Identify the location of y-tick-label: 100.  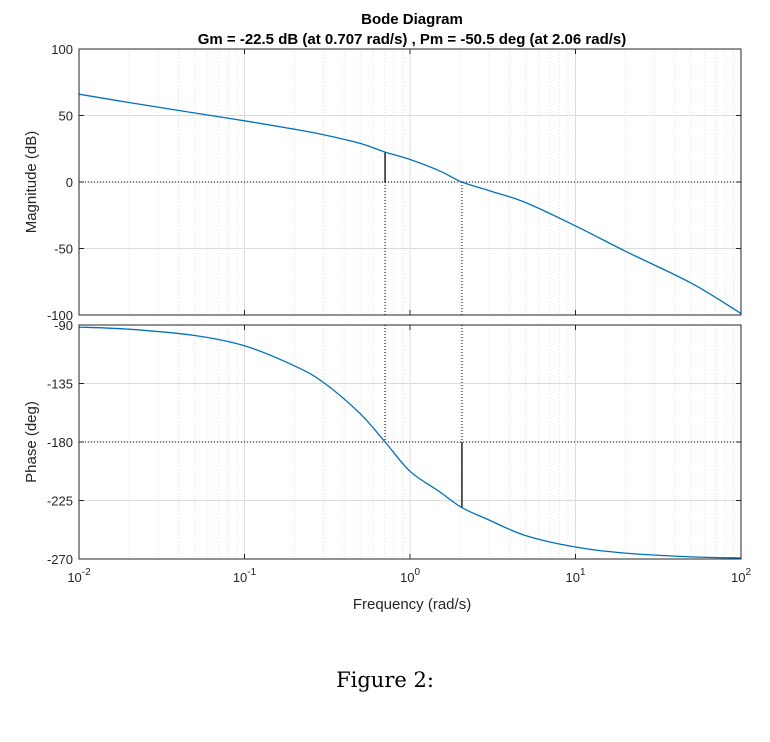
(62, 49).